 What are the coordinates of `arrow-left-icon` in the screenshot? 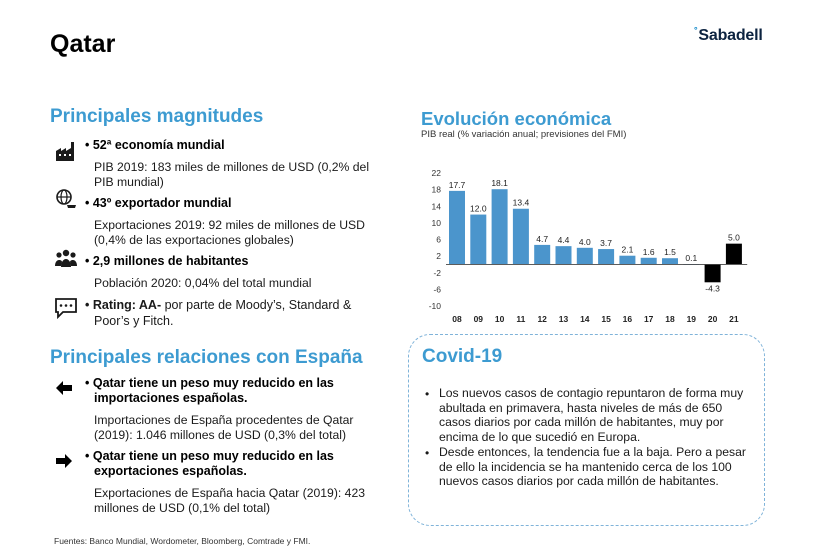 It's located at (64, 388).